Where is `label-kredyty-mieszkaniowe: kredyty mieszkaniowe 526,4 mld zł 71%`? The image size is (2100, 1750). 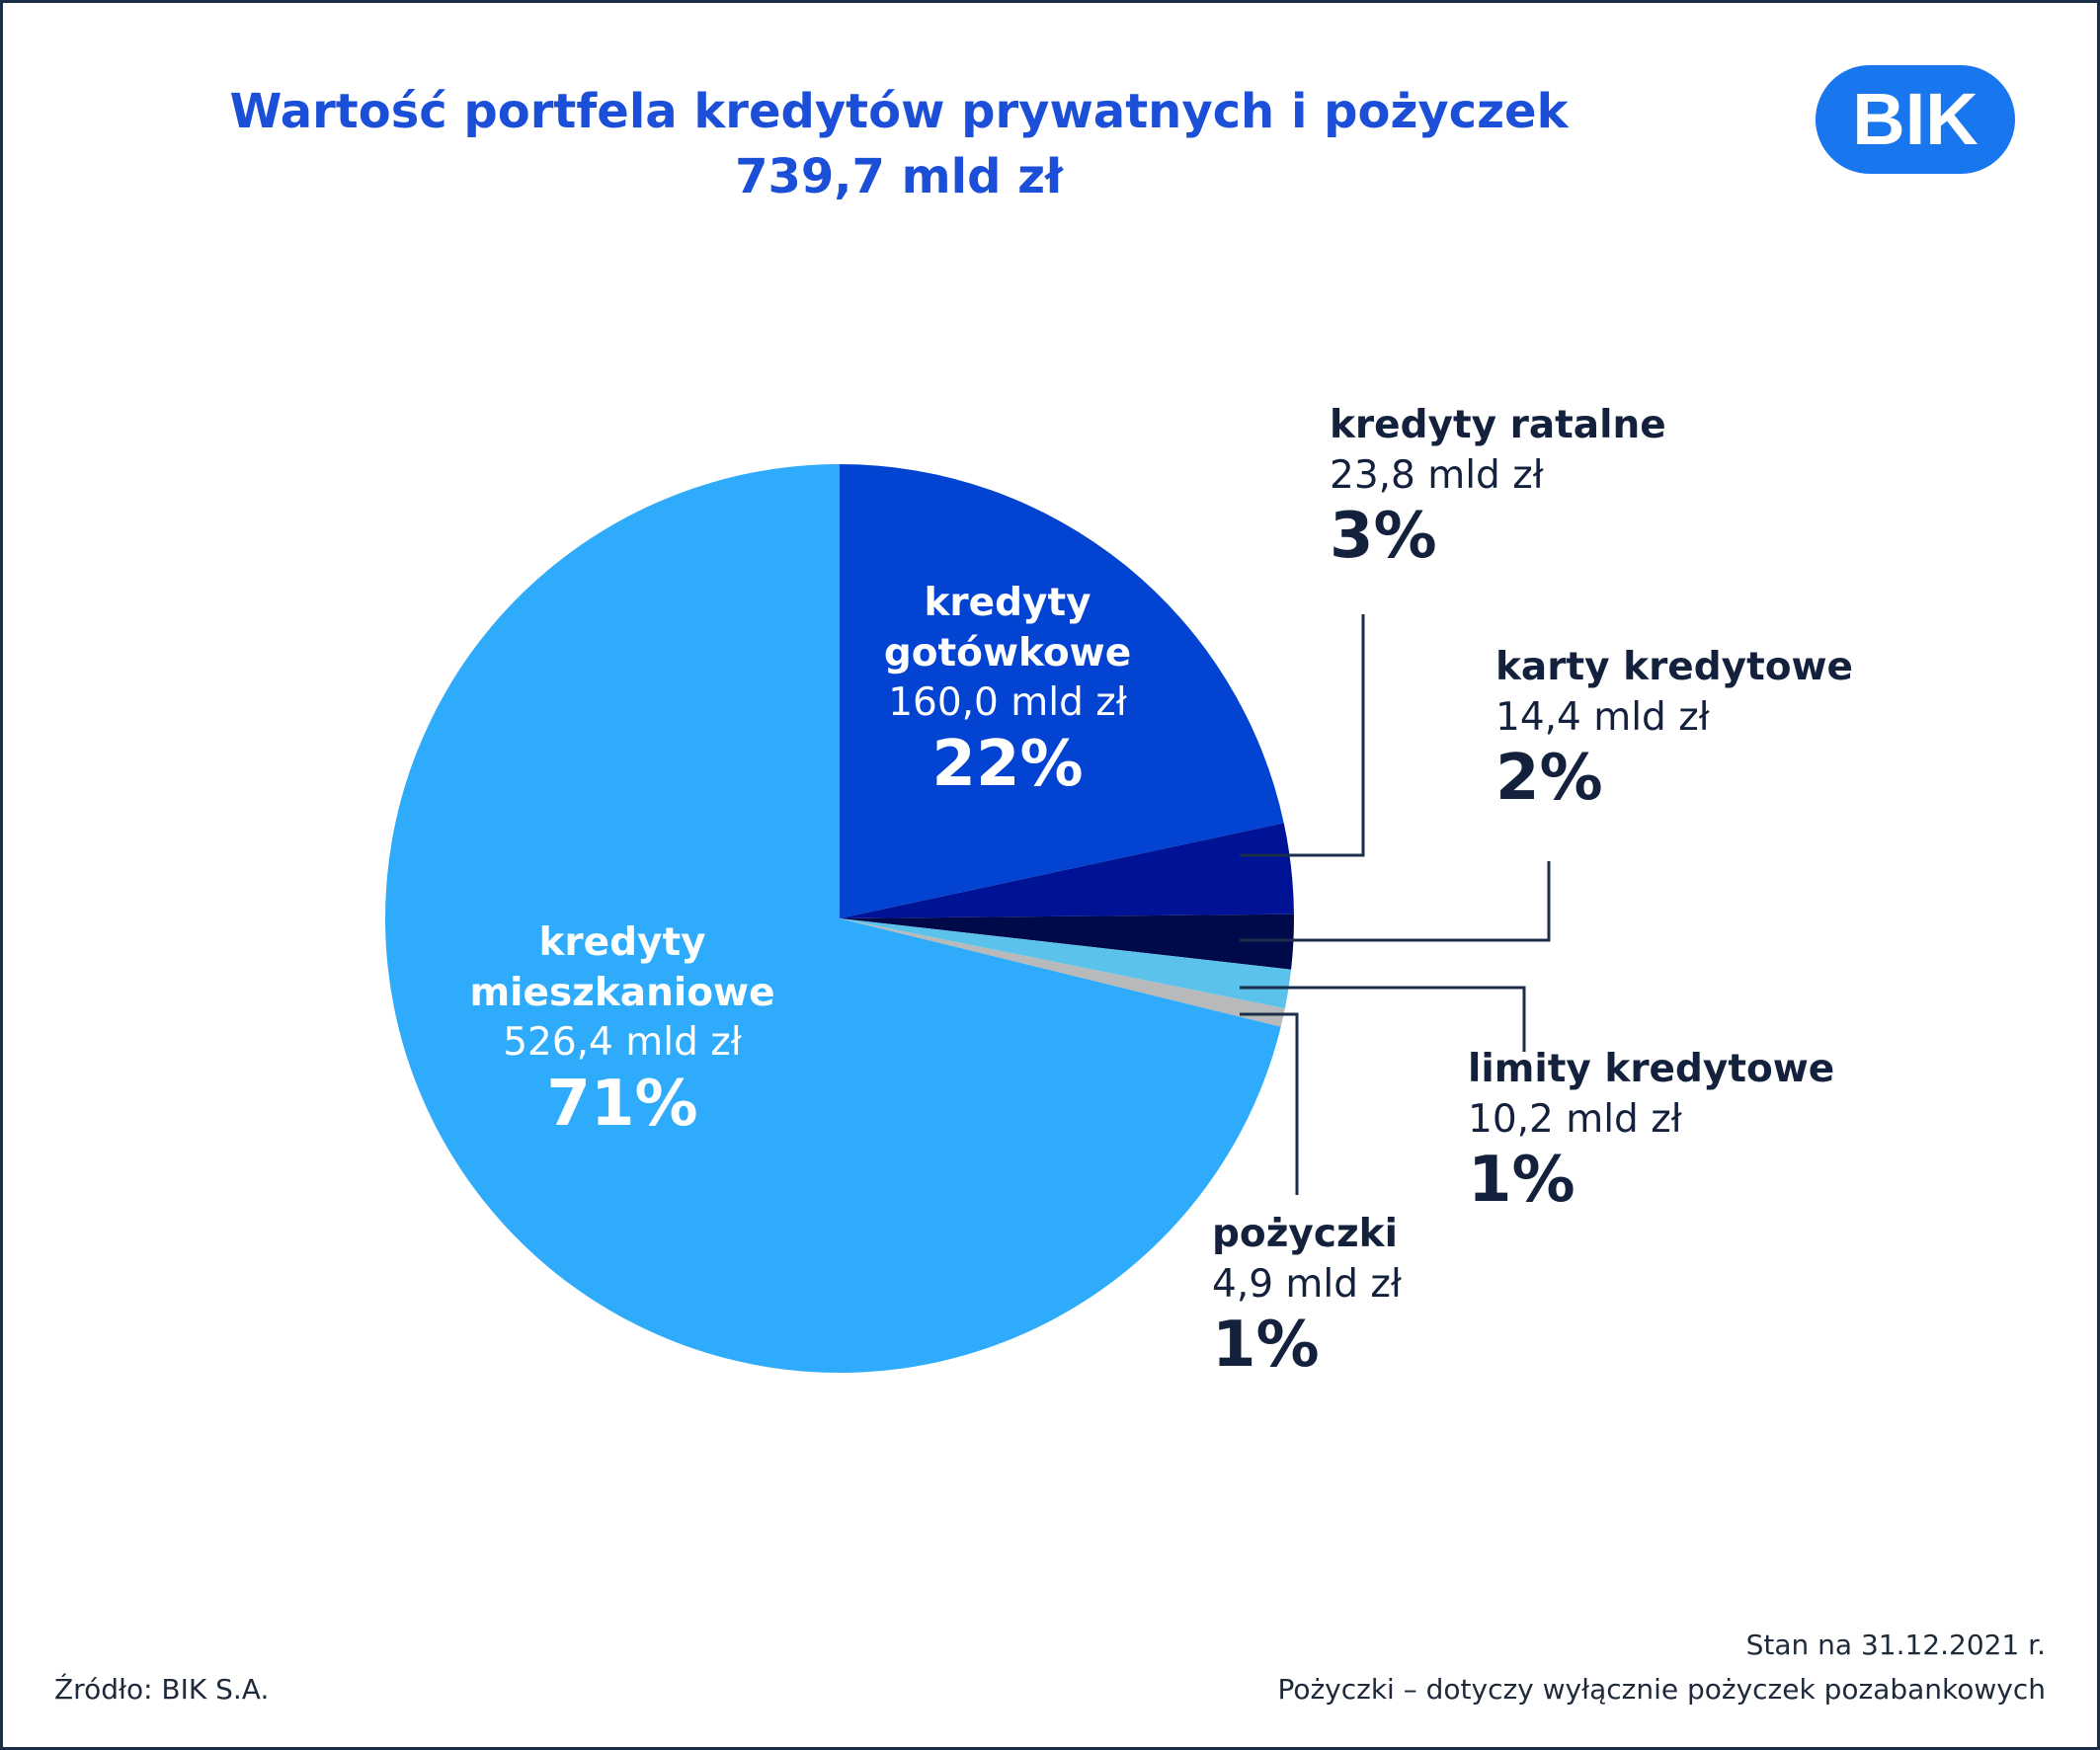 label-kredyty-mieszkaniowe: kredyty mieszkaniowe 526,4 mld zł 71% is located at coordinates (622, 1030).